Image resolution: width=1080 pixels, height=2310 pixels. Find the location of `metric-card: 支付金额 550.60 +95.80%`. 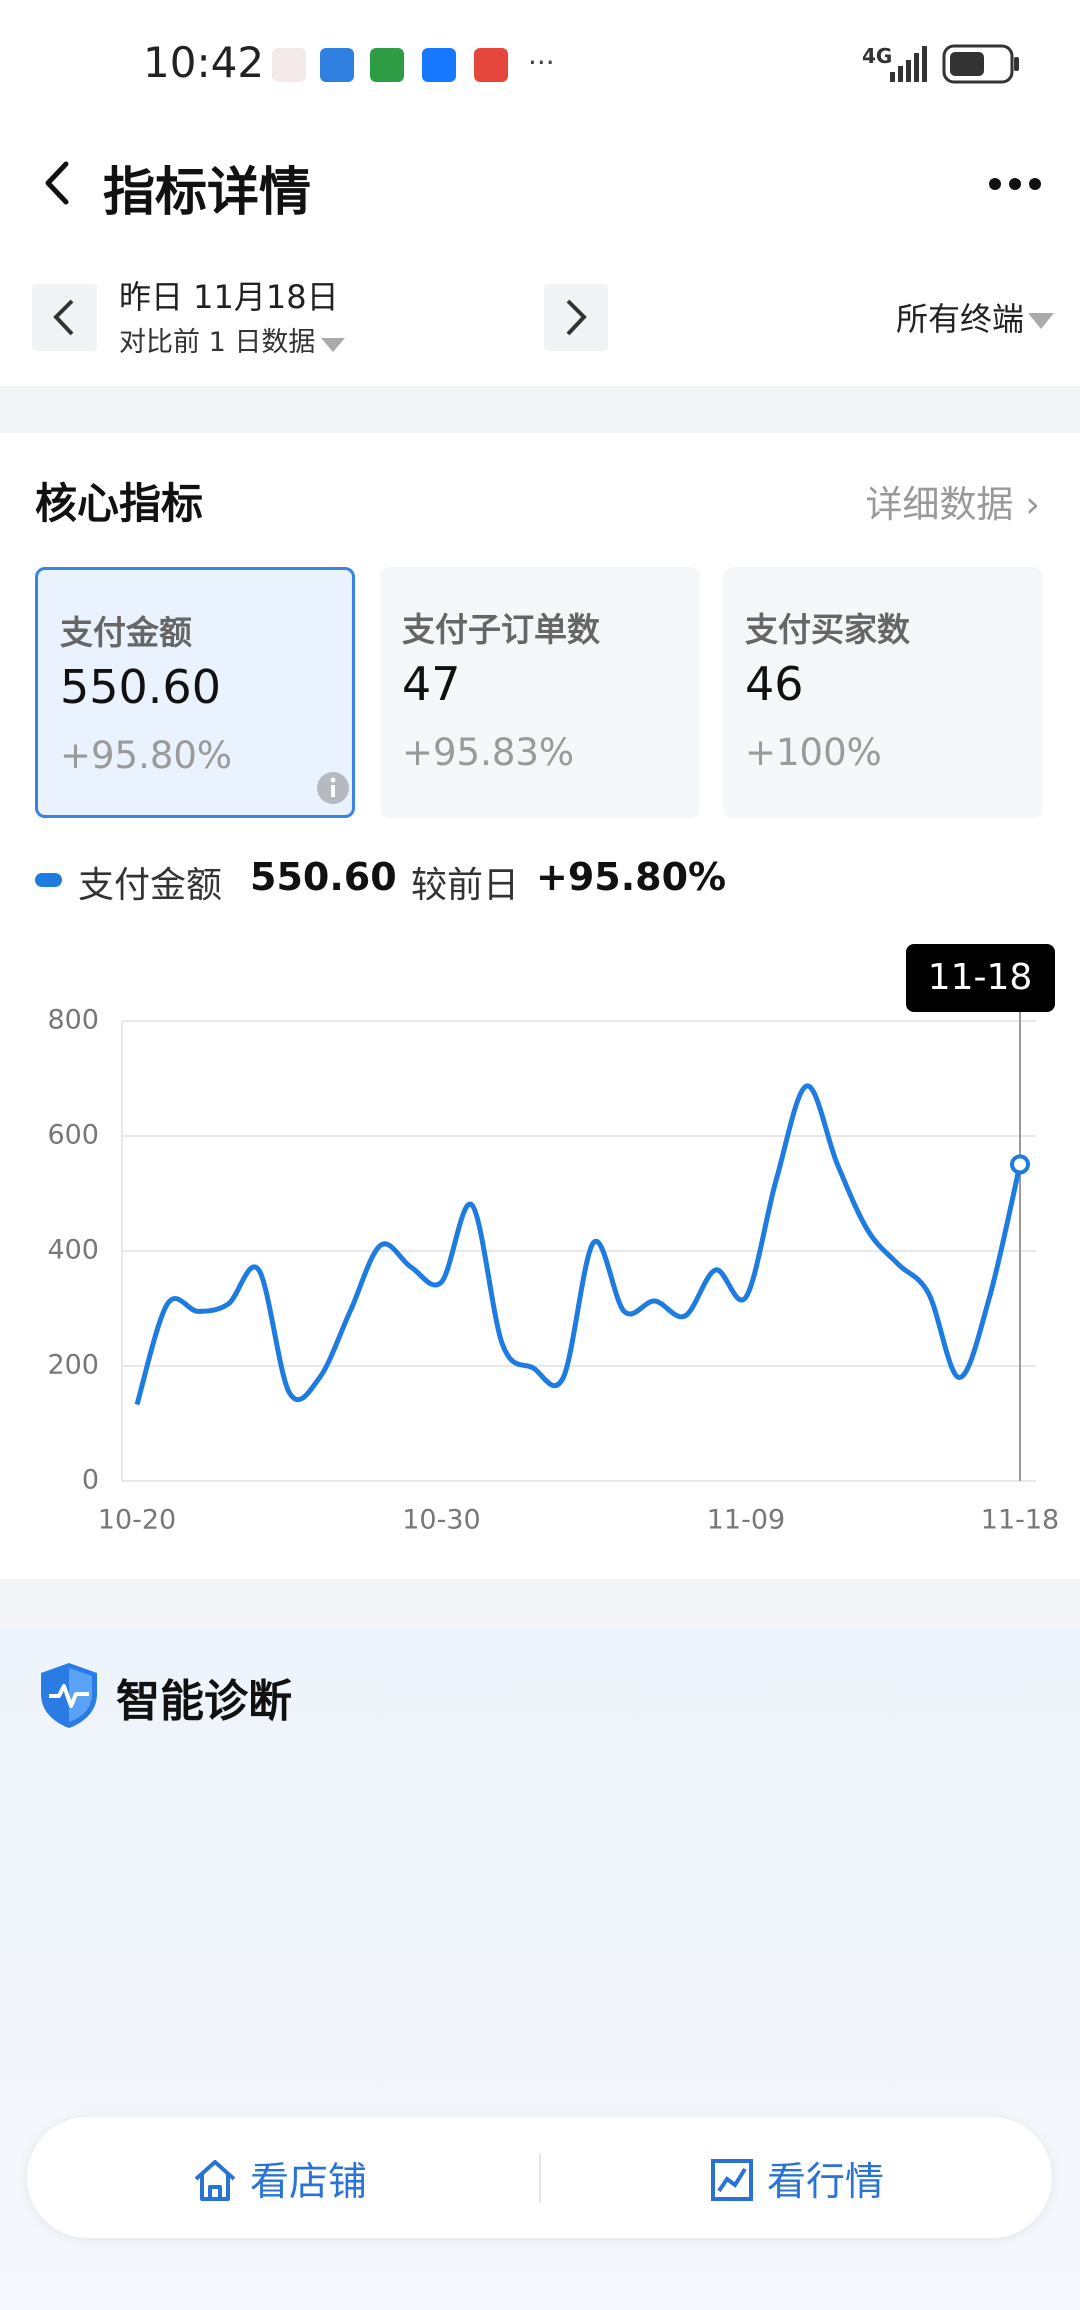

metric-card: 支付金额 550.60 +95.80% is located at coordinates (195, 692).